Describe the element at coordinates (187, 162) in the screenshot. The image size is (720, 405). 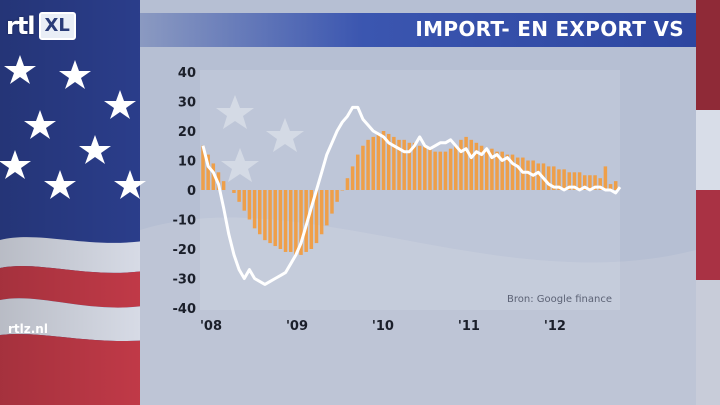
I see `y-tick-label: 10` at that location.